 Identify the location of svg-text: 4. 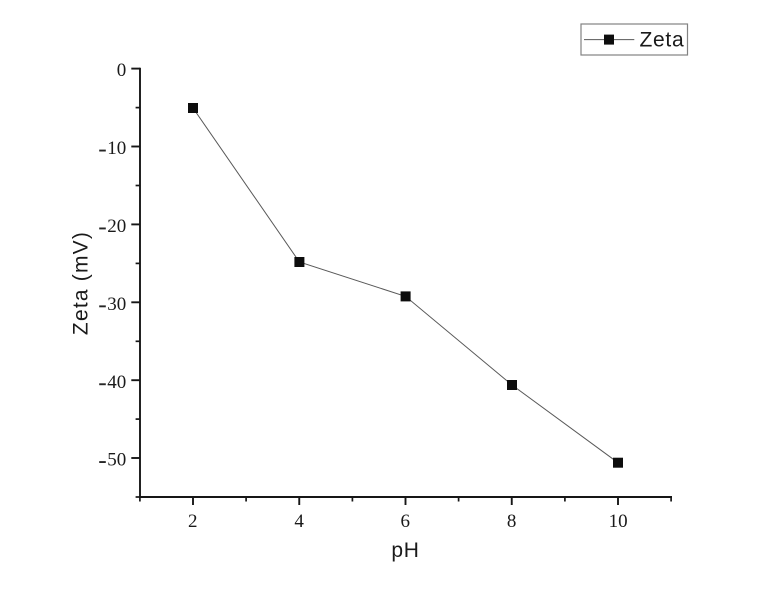
(299, 521).